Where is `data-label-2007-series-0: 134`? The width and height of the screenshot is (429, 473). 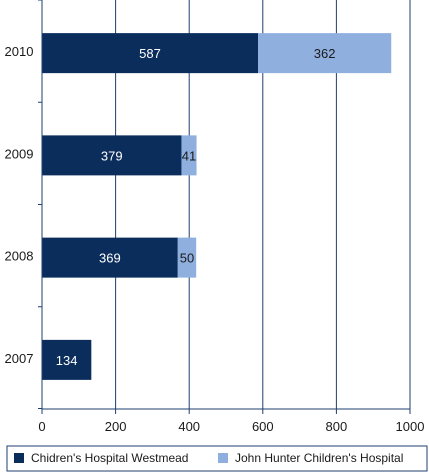 data-label-2007-series-0: 134 is located at coordinates (67, 360).